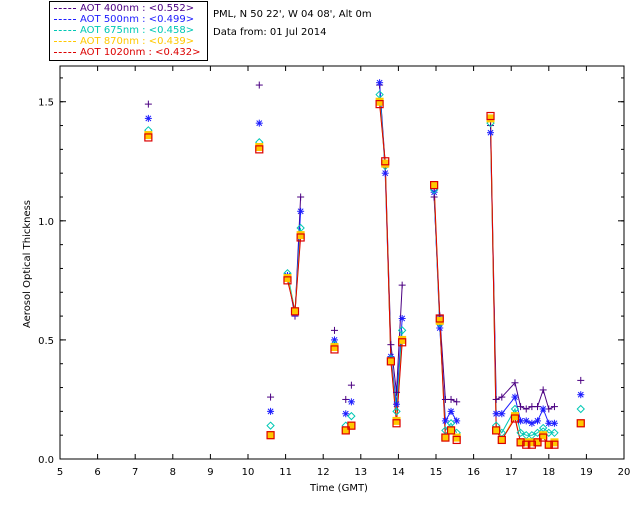  What do you see at coordinates (173, 472) in the screenshot?
I see `x-tick-label: 8` at bounding box center [173, 472].